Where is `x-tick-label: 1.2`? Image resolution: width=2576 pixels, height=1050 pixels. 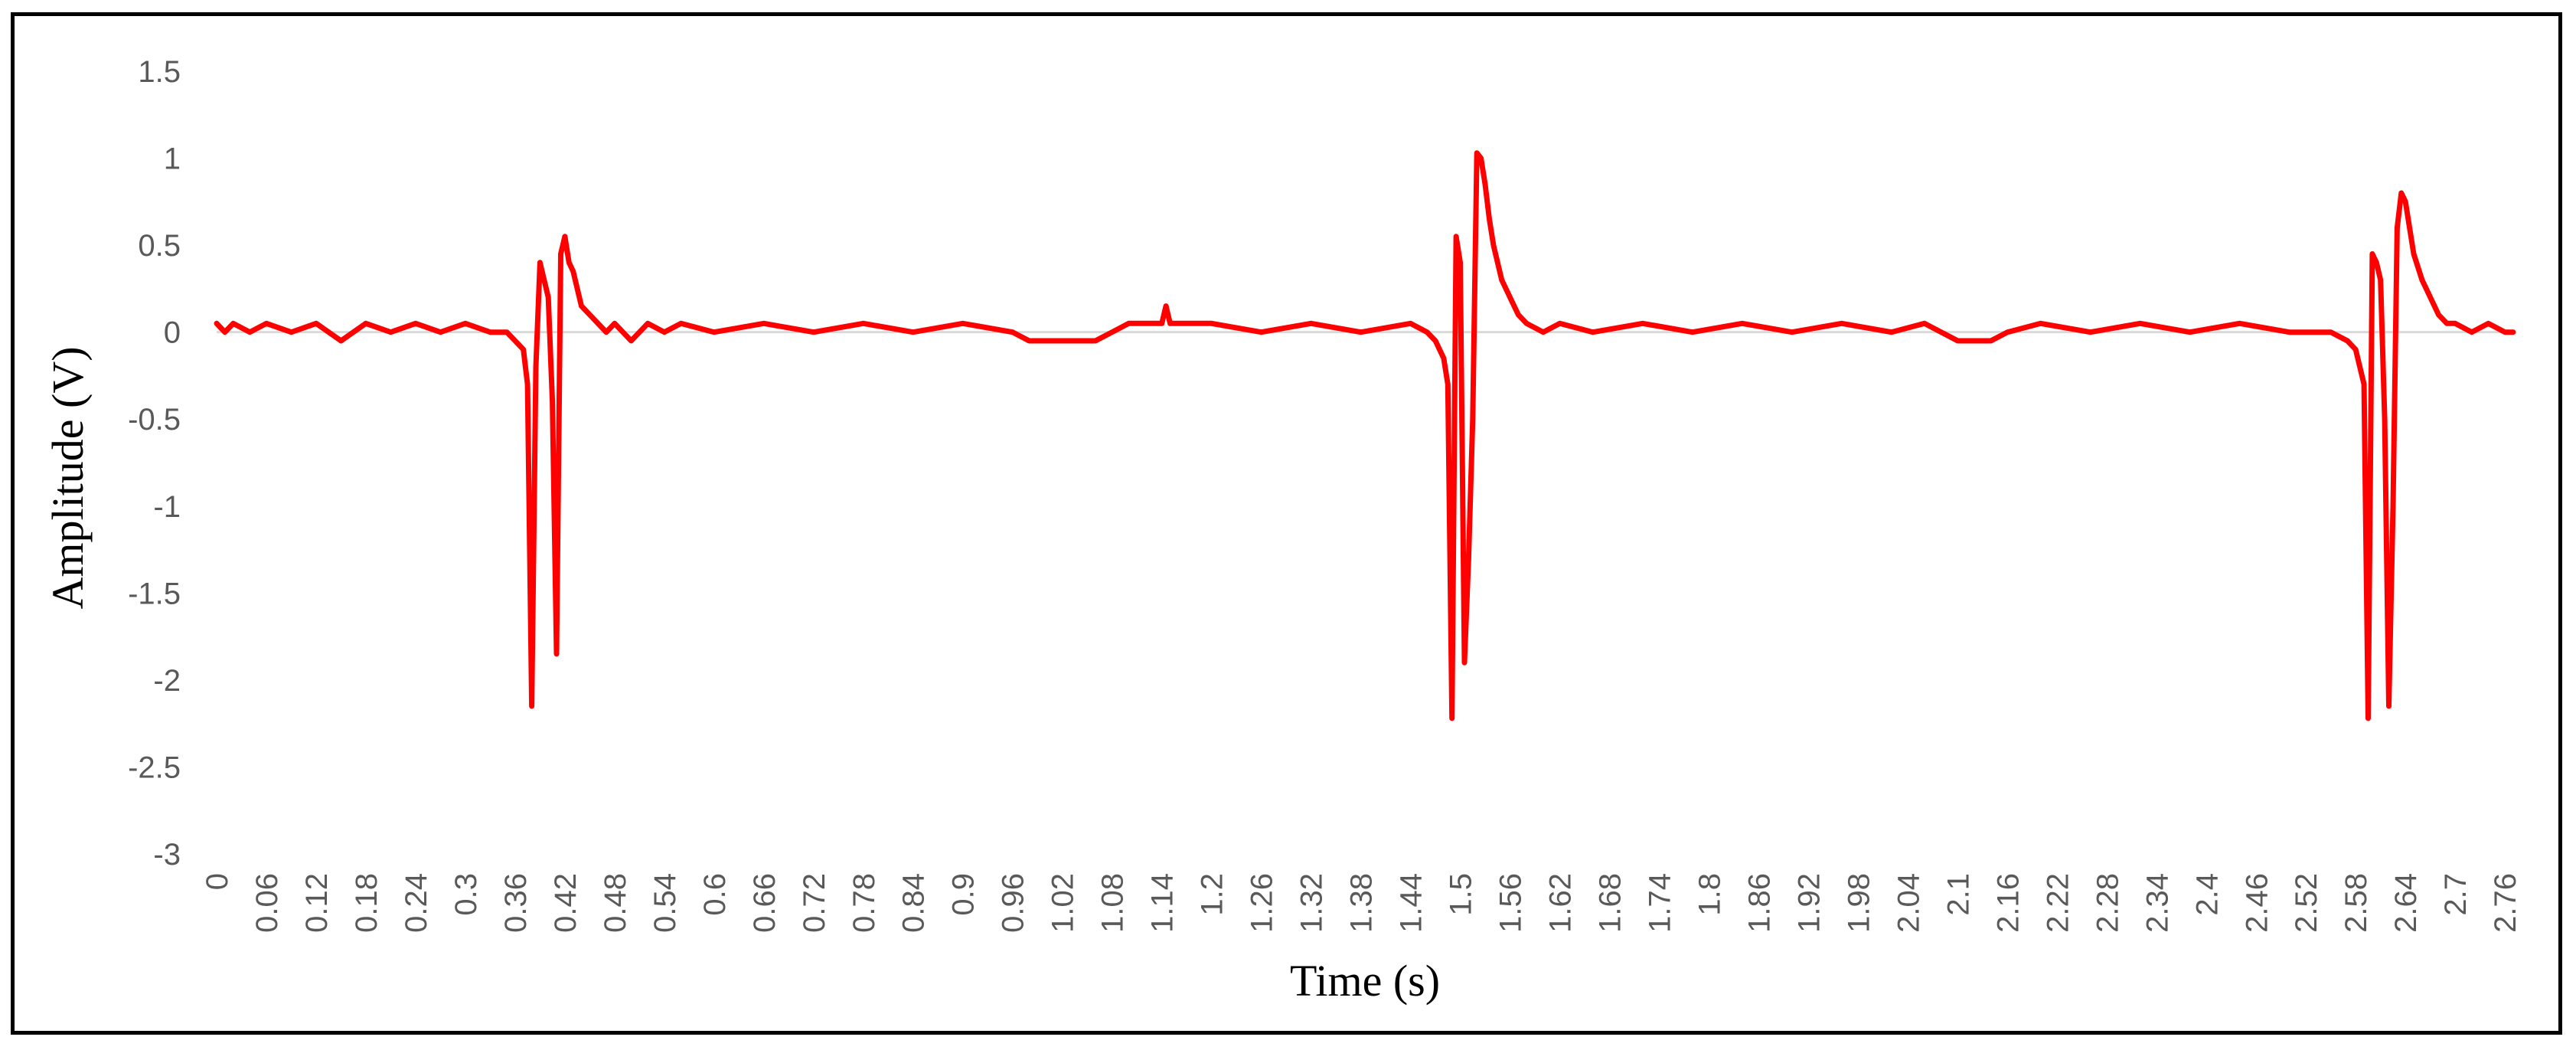
x-tick-label: 1.2 is located at coordinates (1212, 894).